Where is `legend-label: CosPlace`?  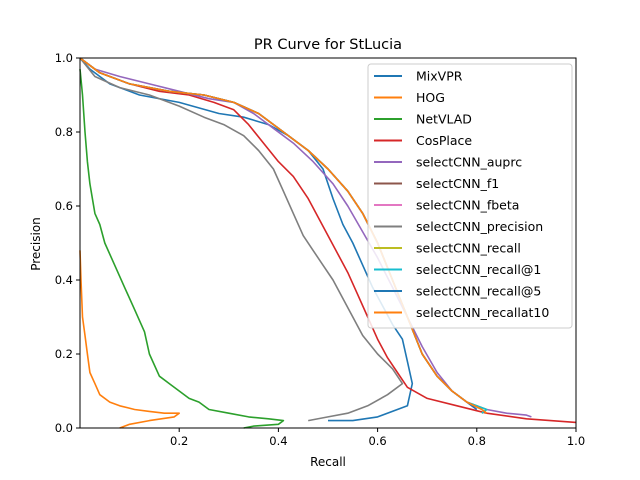
legend-label: CosPlace is located at coordinates (444, 140).